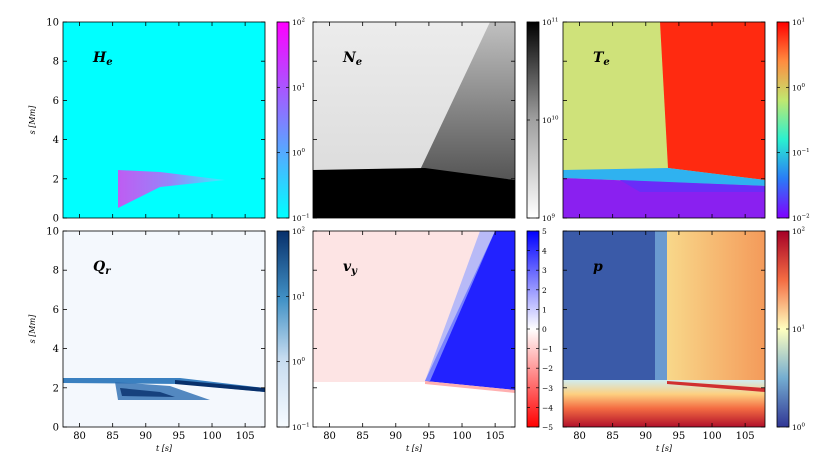 The width and height of the screenshot is (830, 467). Describe the element at coordinates (171, 189) in the screenshot. I see `He-blob` at that location.